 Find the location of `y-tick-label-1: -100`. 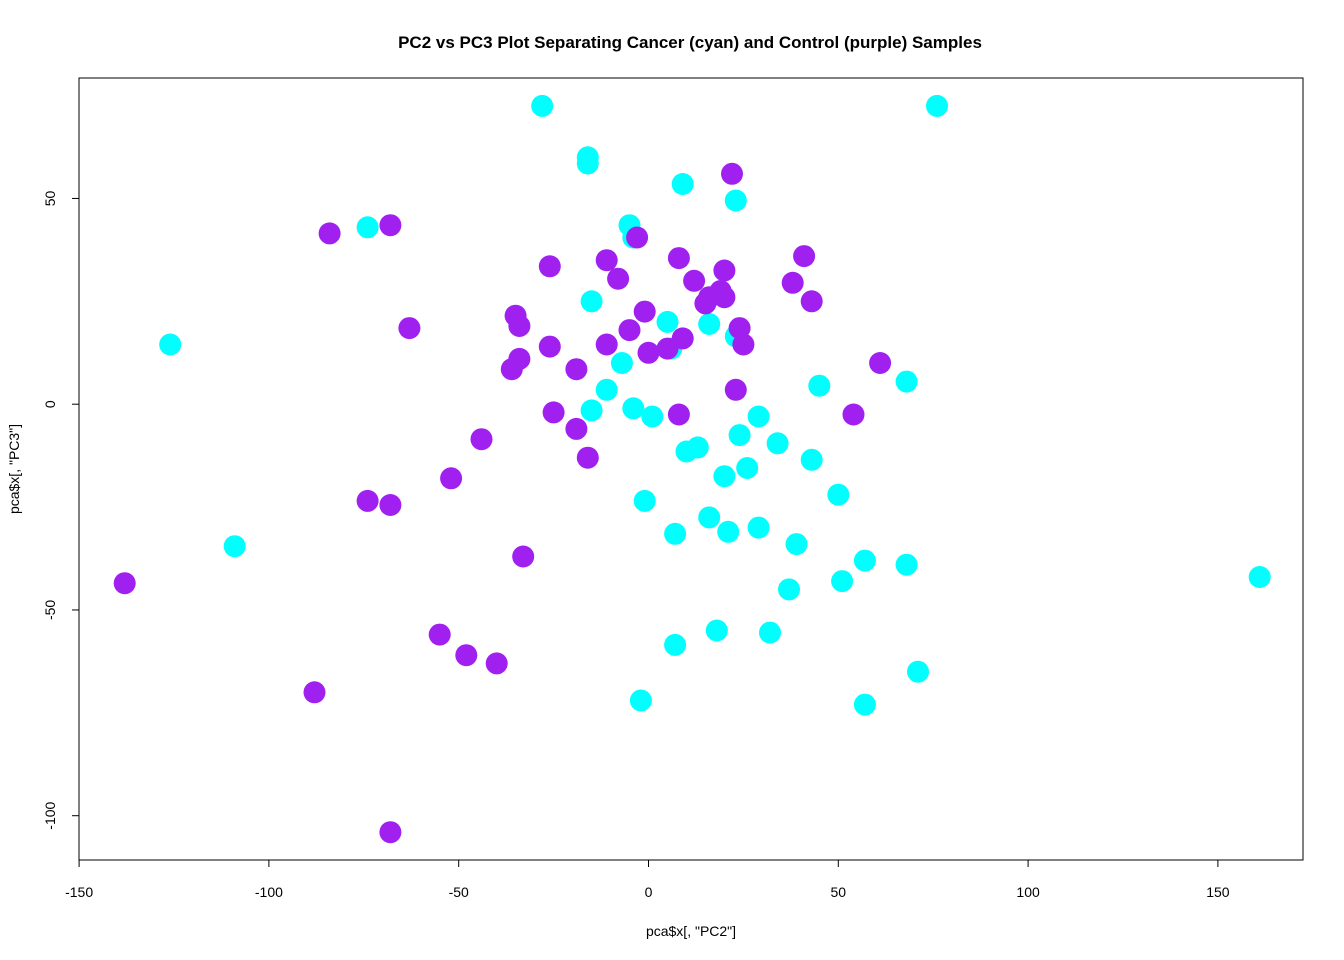

y-tick-label-1: -100 is located at coordinates (50, 815).